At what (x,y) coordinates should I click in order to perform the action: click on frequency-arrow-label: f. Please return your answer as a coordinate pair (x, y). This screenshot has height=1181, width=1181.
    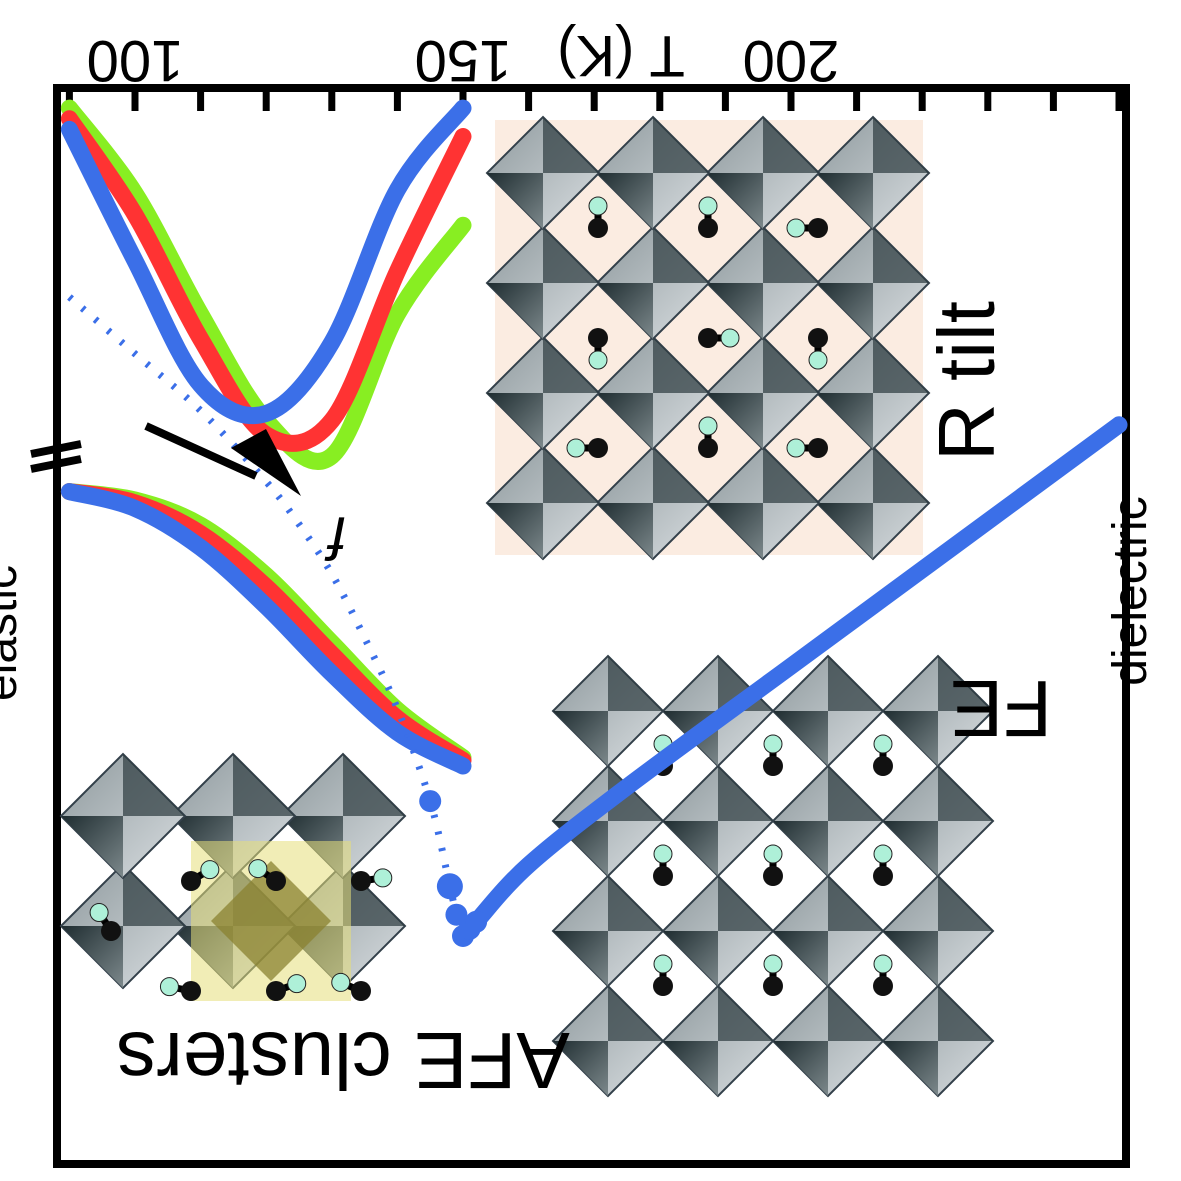
    Looking at the image, I should click on (335, 537).